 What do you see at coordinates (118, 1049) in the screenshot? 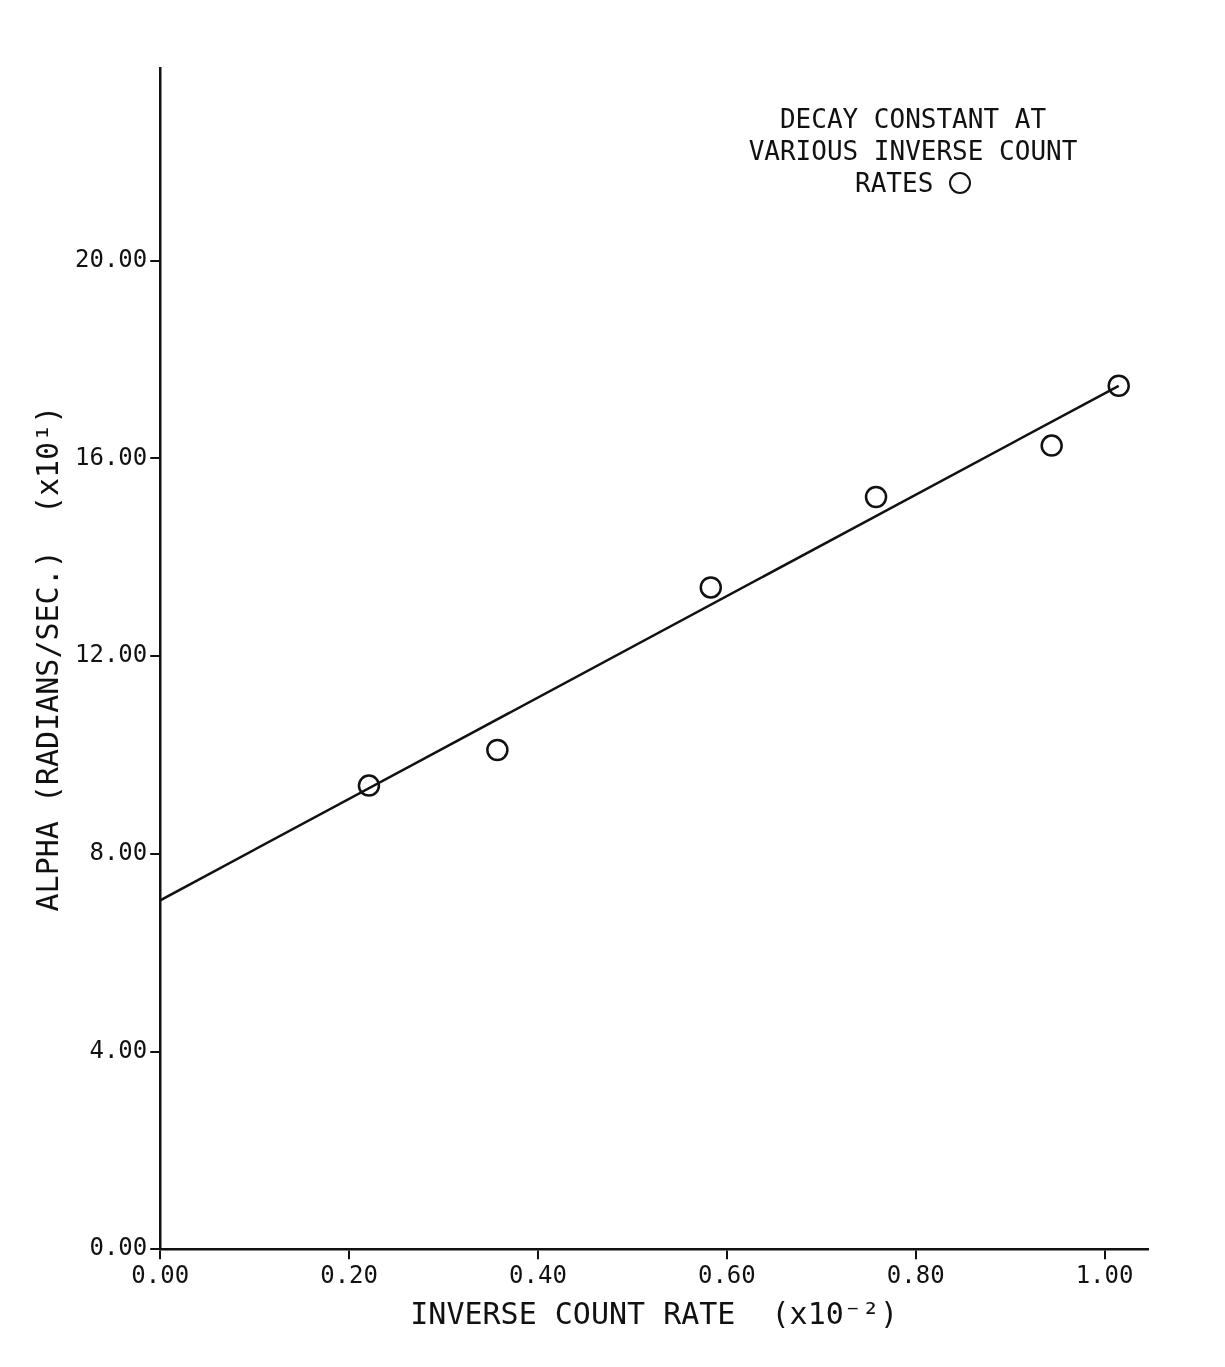
I see `y-tick-label: 4.00` at bounding box center [118, 1049].